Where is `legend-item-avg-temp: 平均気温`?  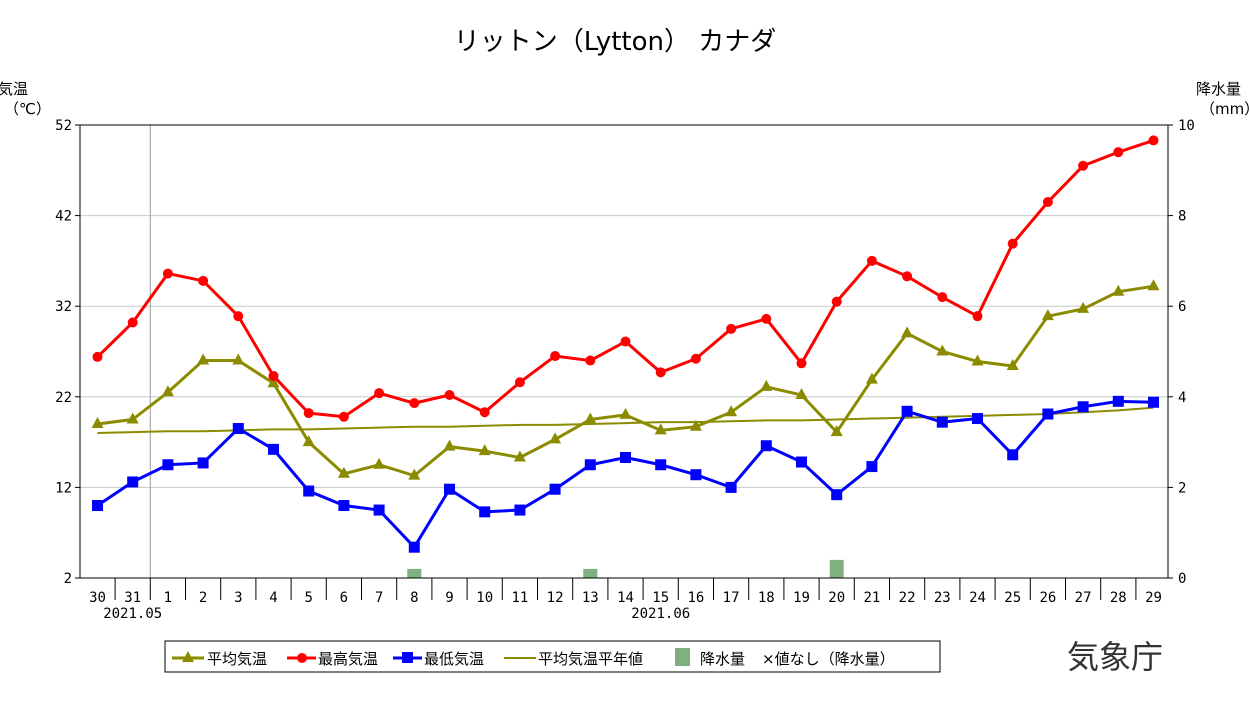 legend-item-avg-temp: 平均気温 is located at coordinates (219, 659).